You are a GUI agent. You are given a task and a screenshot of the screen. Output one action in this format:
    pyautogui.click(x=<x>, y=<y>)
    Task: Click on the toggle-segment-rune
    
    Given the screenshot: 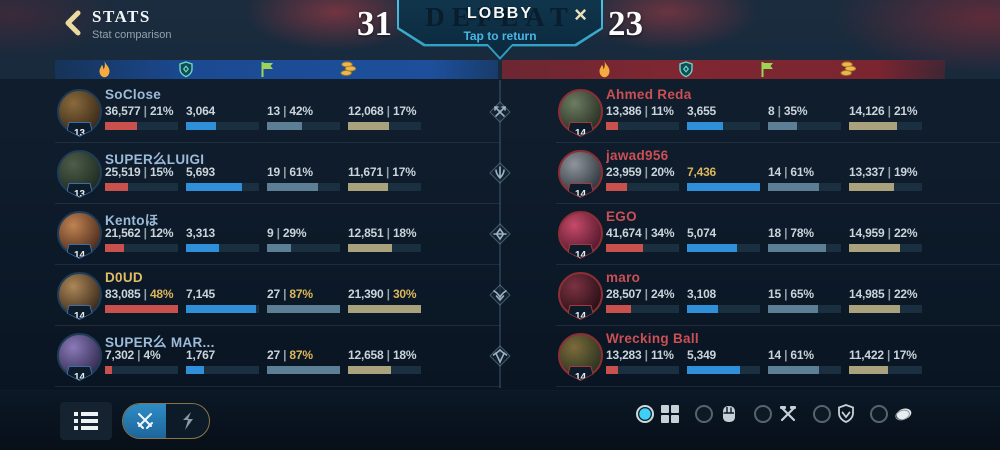 What is the action you would take?
    pyautogui.click(x=187, y=421)
    